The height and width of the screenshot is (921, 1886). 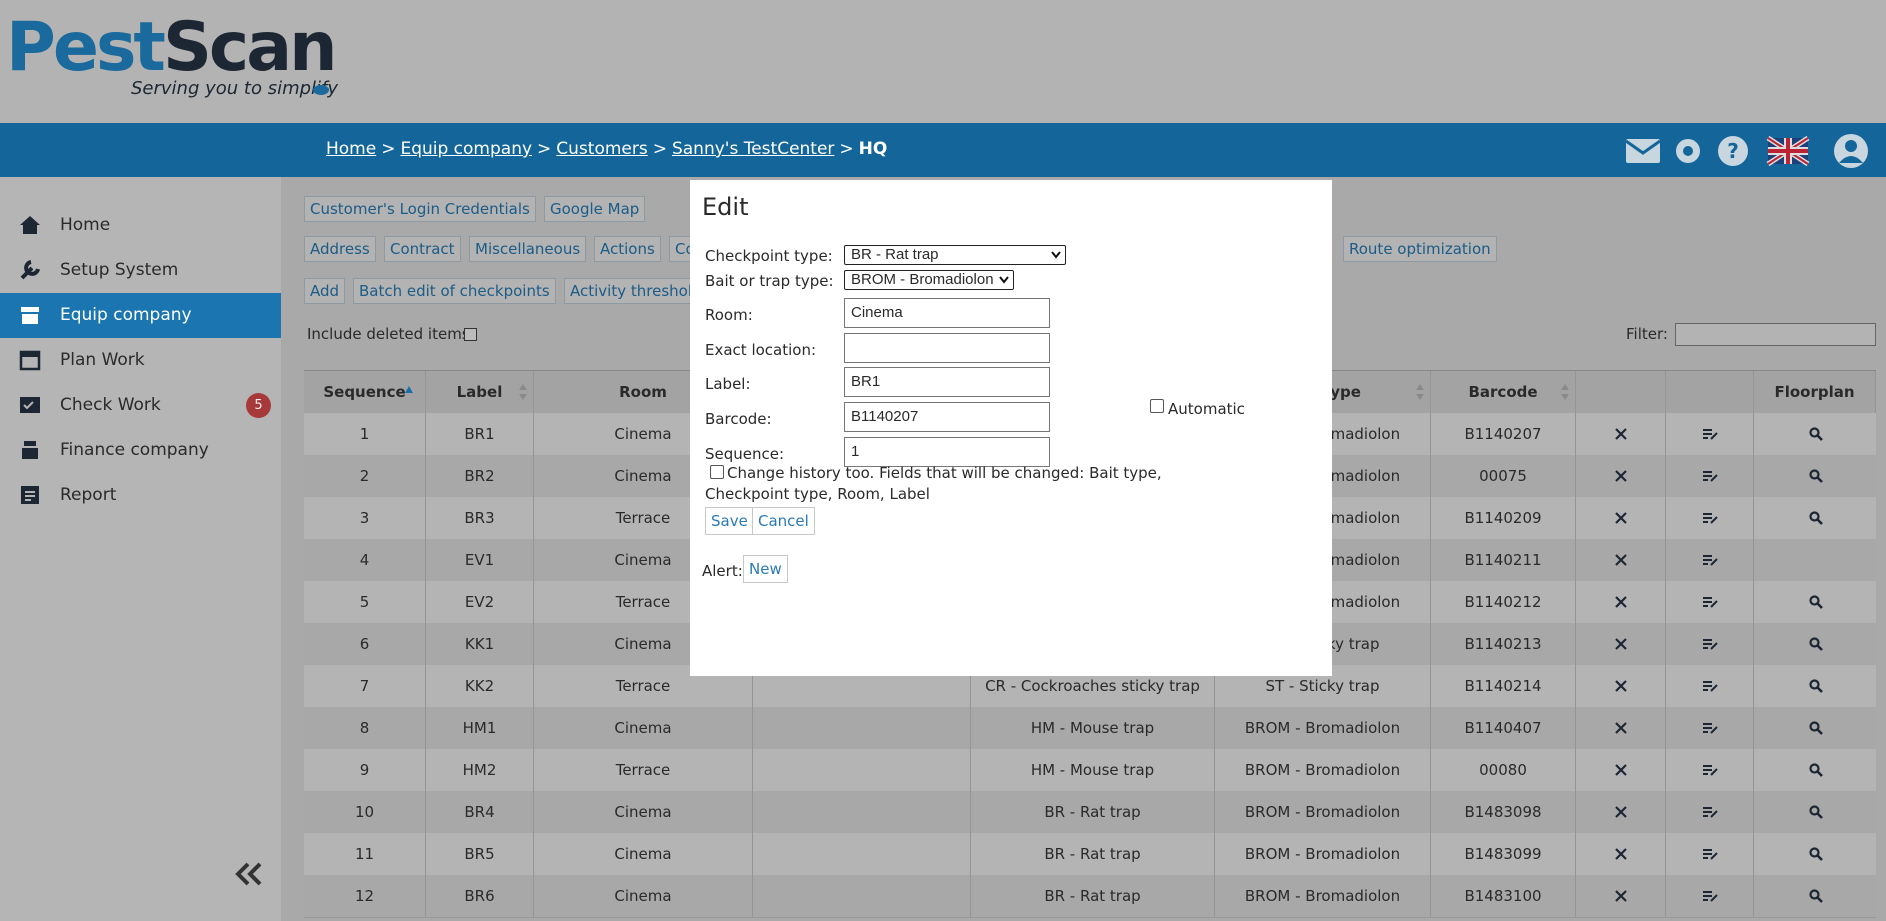 I want to click on table-cell: 00075, so click(x=1503, y=476).